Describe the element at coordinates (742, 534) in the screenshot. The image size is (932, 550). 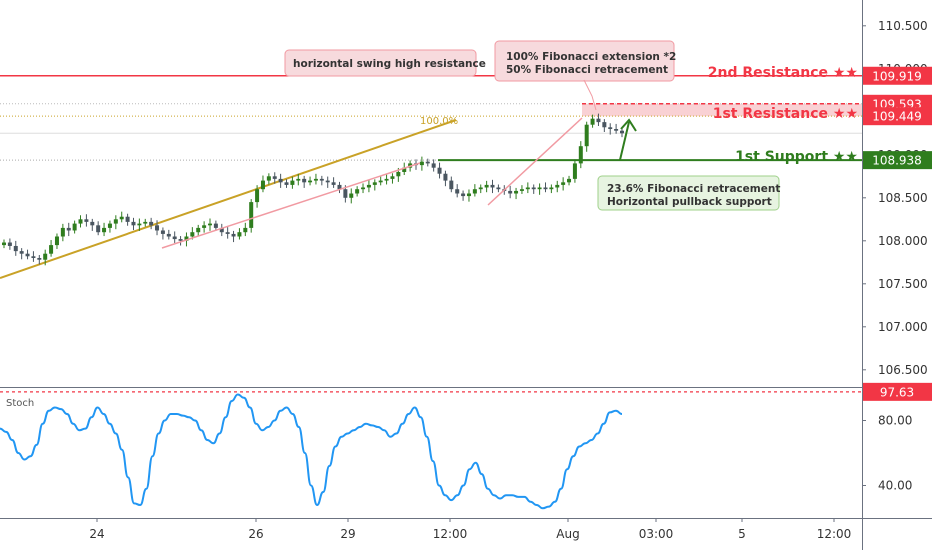
I see `time-tick-label: 5` at that location.